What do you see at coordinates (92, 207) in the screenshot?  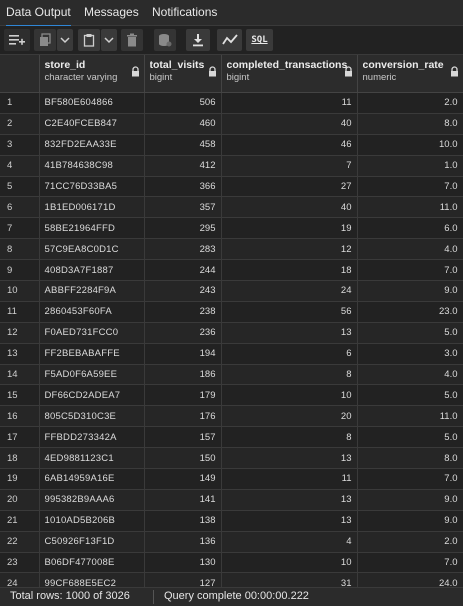 I see `cell-store-id: 1B1ED006171D` at bounding box center [92, 207].